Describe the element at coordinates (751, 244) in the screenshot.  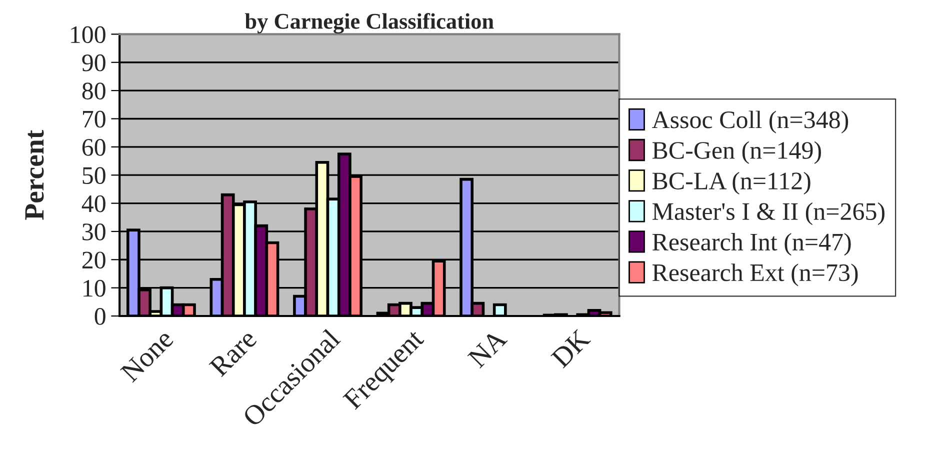
I see `legend-label: Research Int (n=47)` at that location.